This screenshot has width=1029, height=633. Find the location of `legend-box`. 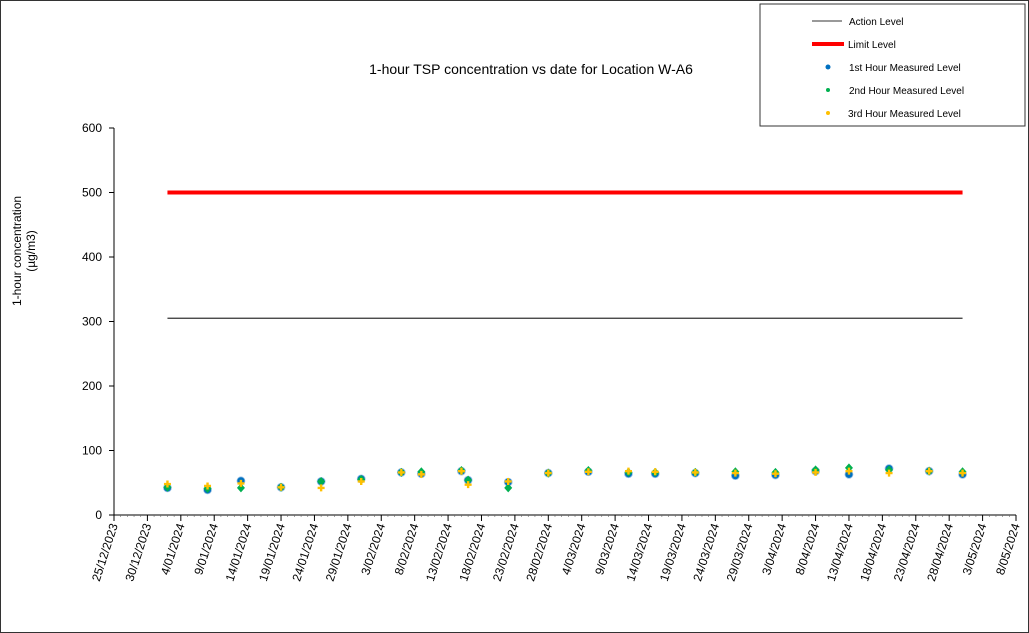

legend-box is located at coordinates (892, 65).